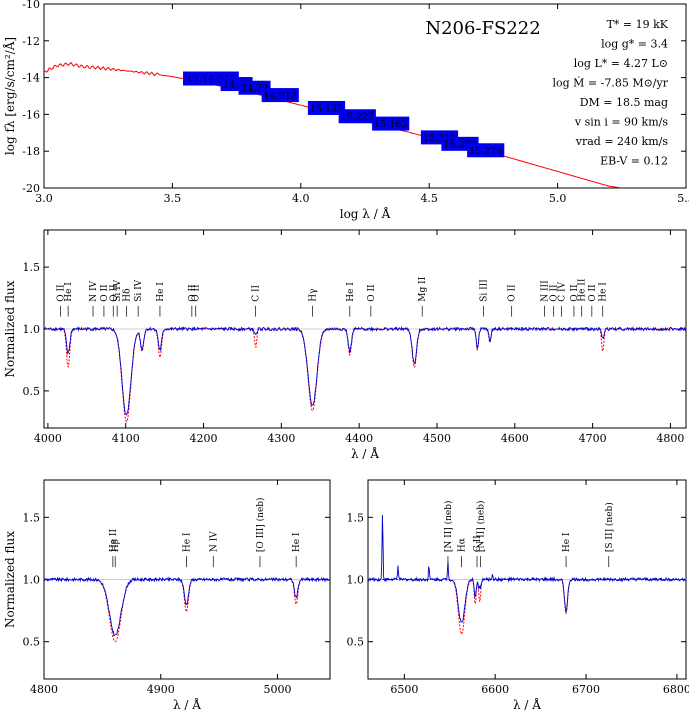 This screenshot has height=712, width=689. I want to click on x-tick-label: 4100, so click(126, 438).